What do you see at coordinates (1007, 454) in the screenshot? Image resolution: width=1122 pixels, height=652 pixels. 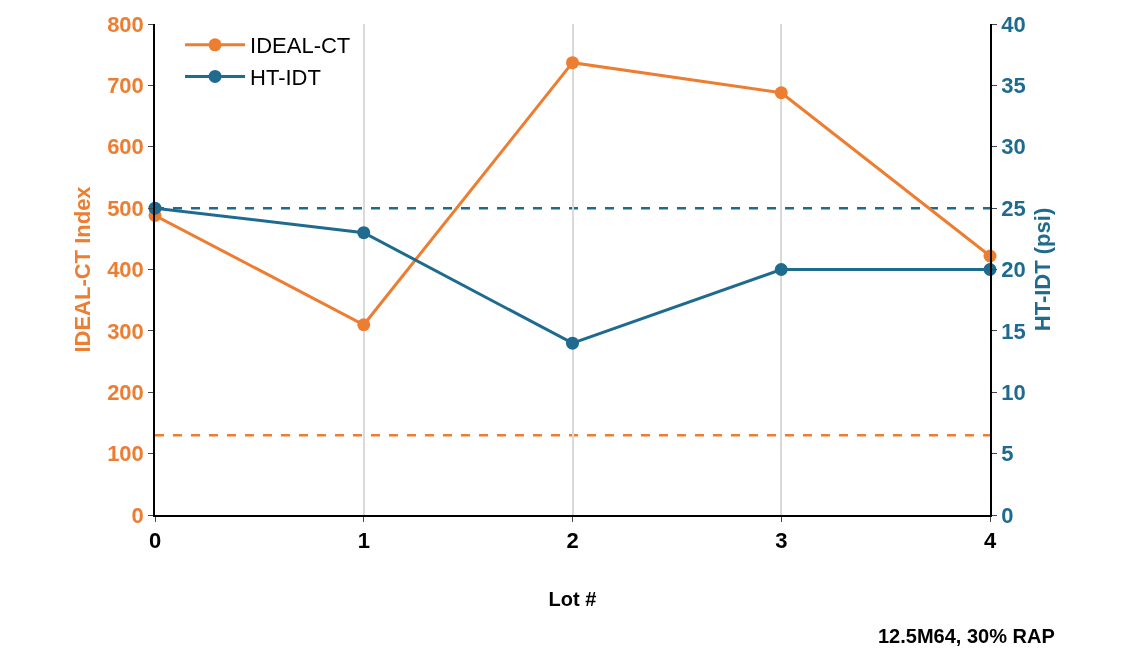 I see `y2-tick-label: 5` at bounding box center [1007, 454].